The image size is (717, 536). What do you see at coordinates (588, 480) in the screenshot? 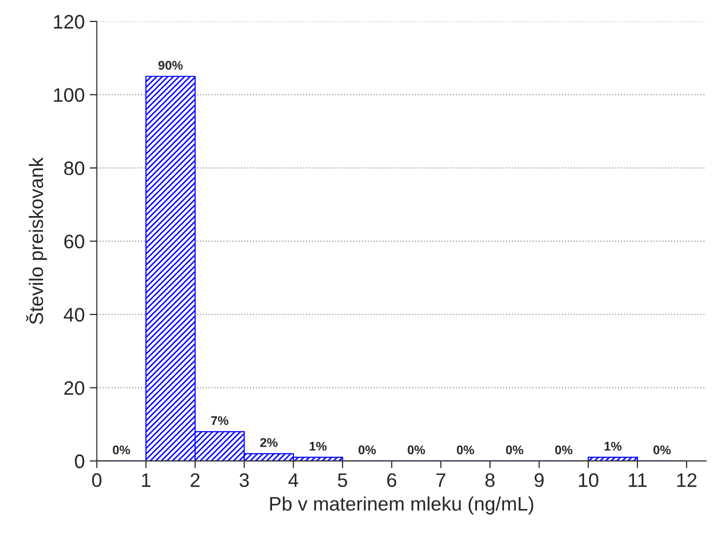
I see `x-tick-label: 10` at bounding box center [588, 480].